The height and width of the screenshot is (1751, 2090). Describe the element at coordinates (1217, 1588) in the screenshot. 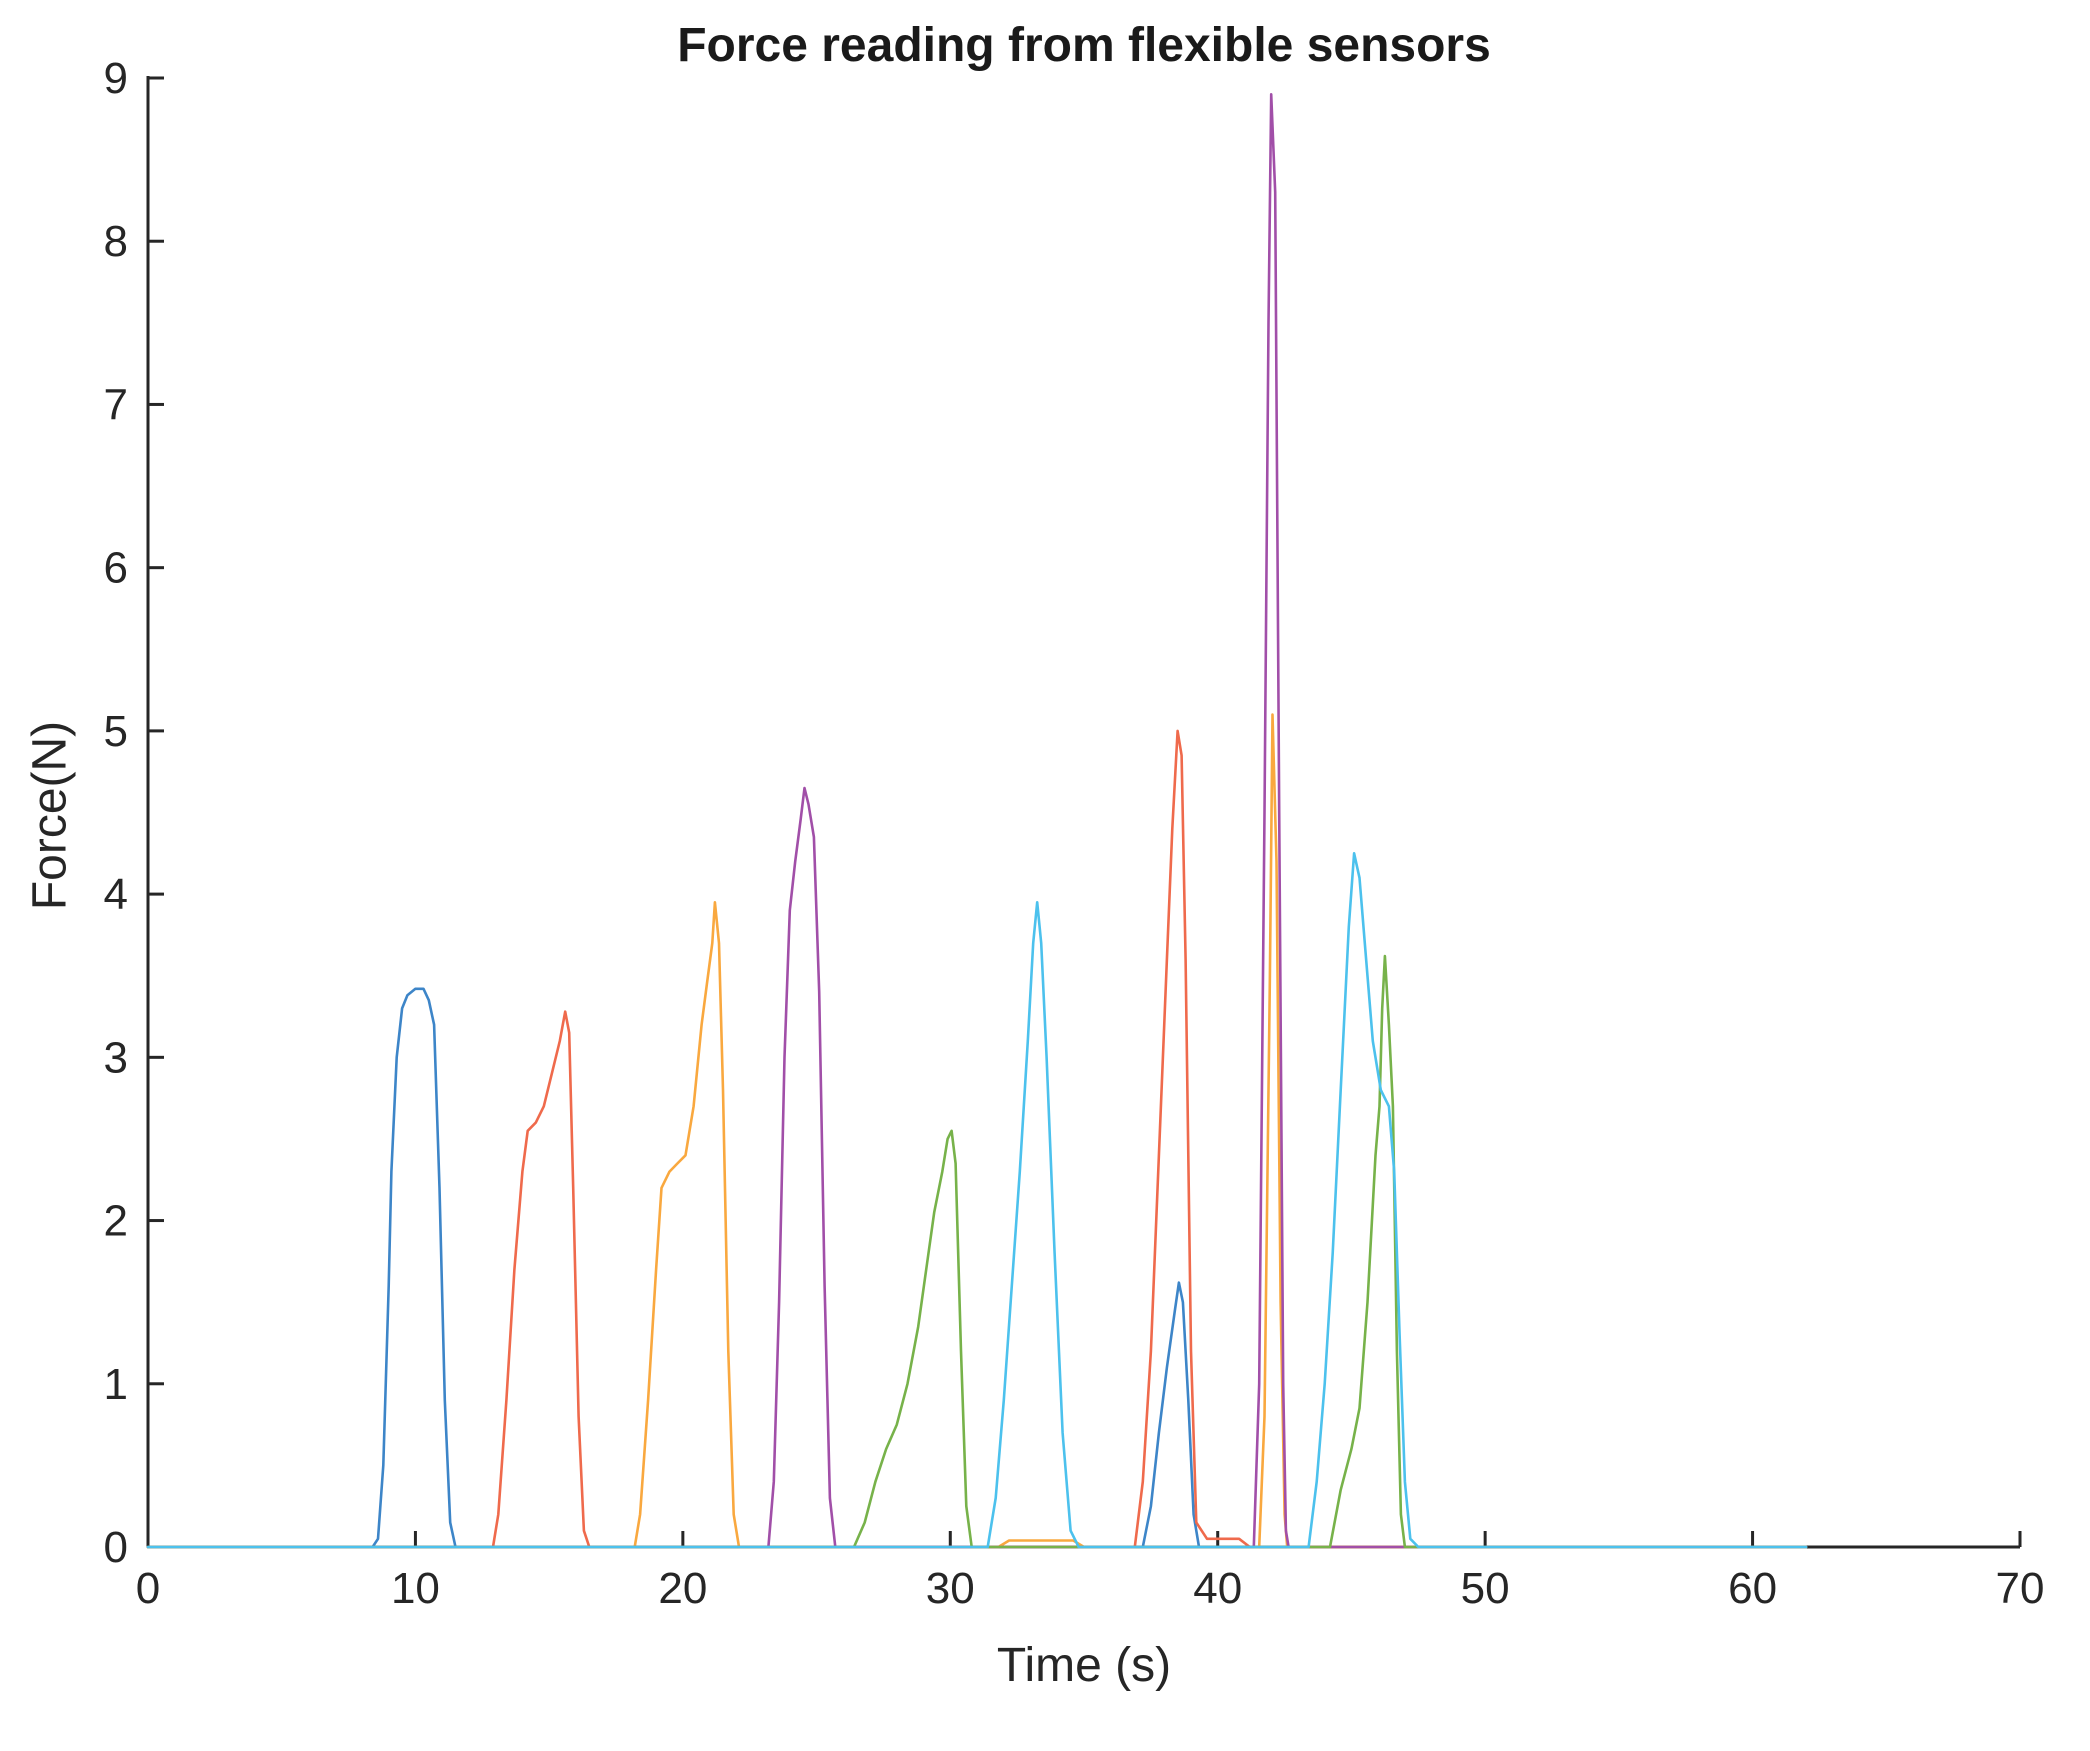

I see `x-tick-label: 40` at that location.